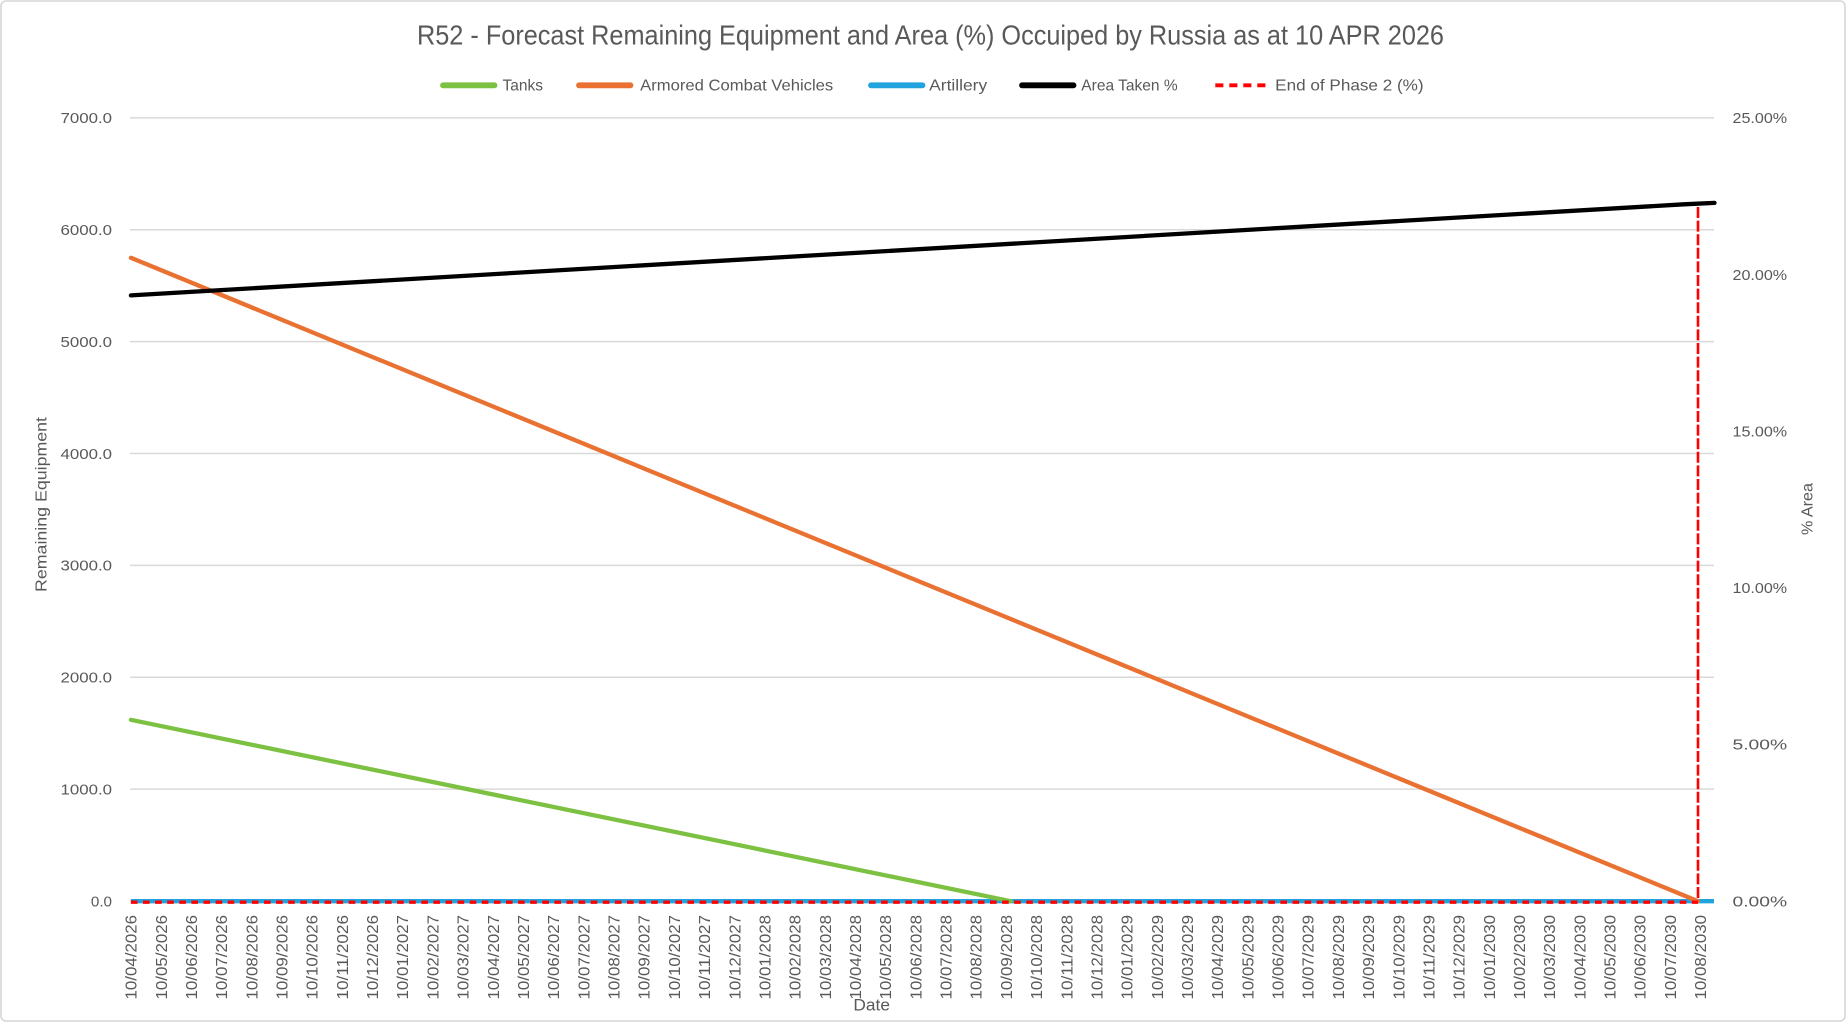 This screenshot has width=1846, height=1022. Describe the element at coordinates (433, 957) in the screenshot. I see `svg-text: 10/02/2027` at that location.